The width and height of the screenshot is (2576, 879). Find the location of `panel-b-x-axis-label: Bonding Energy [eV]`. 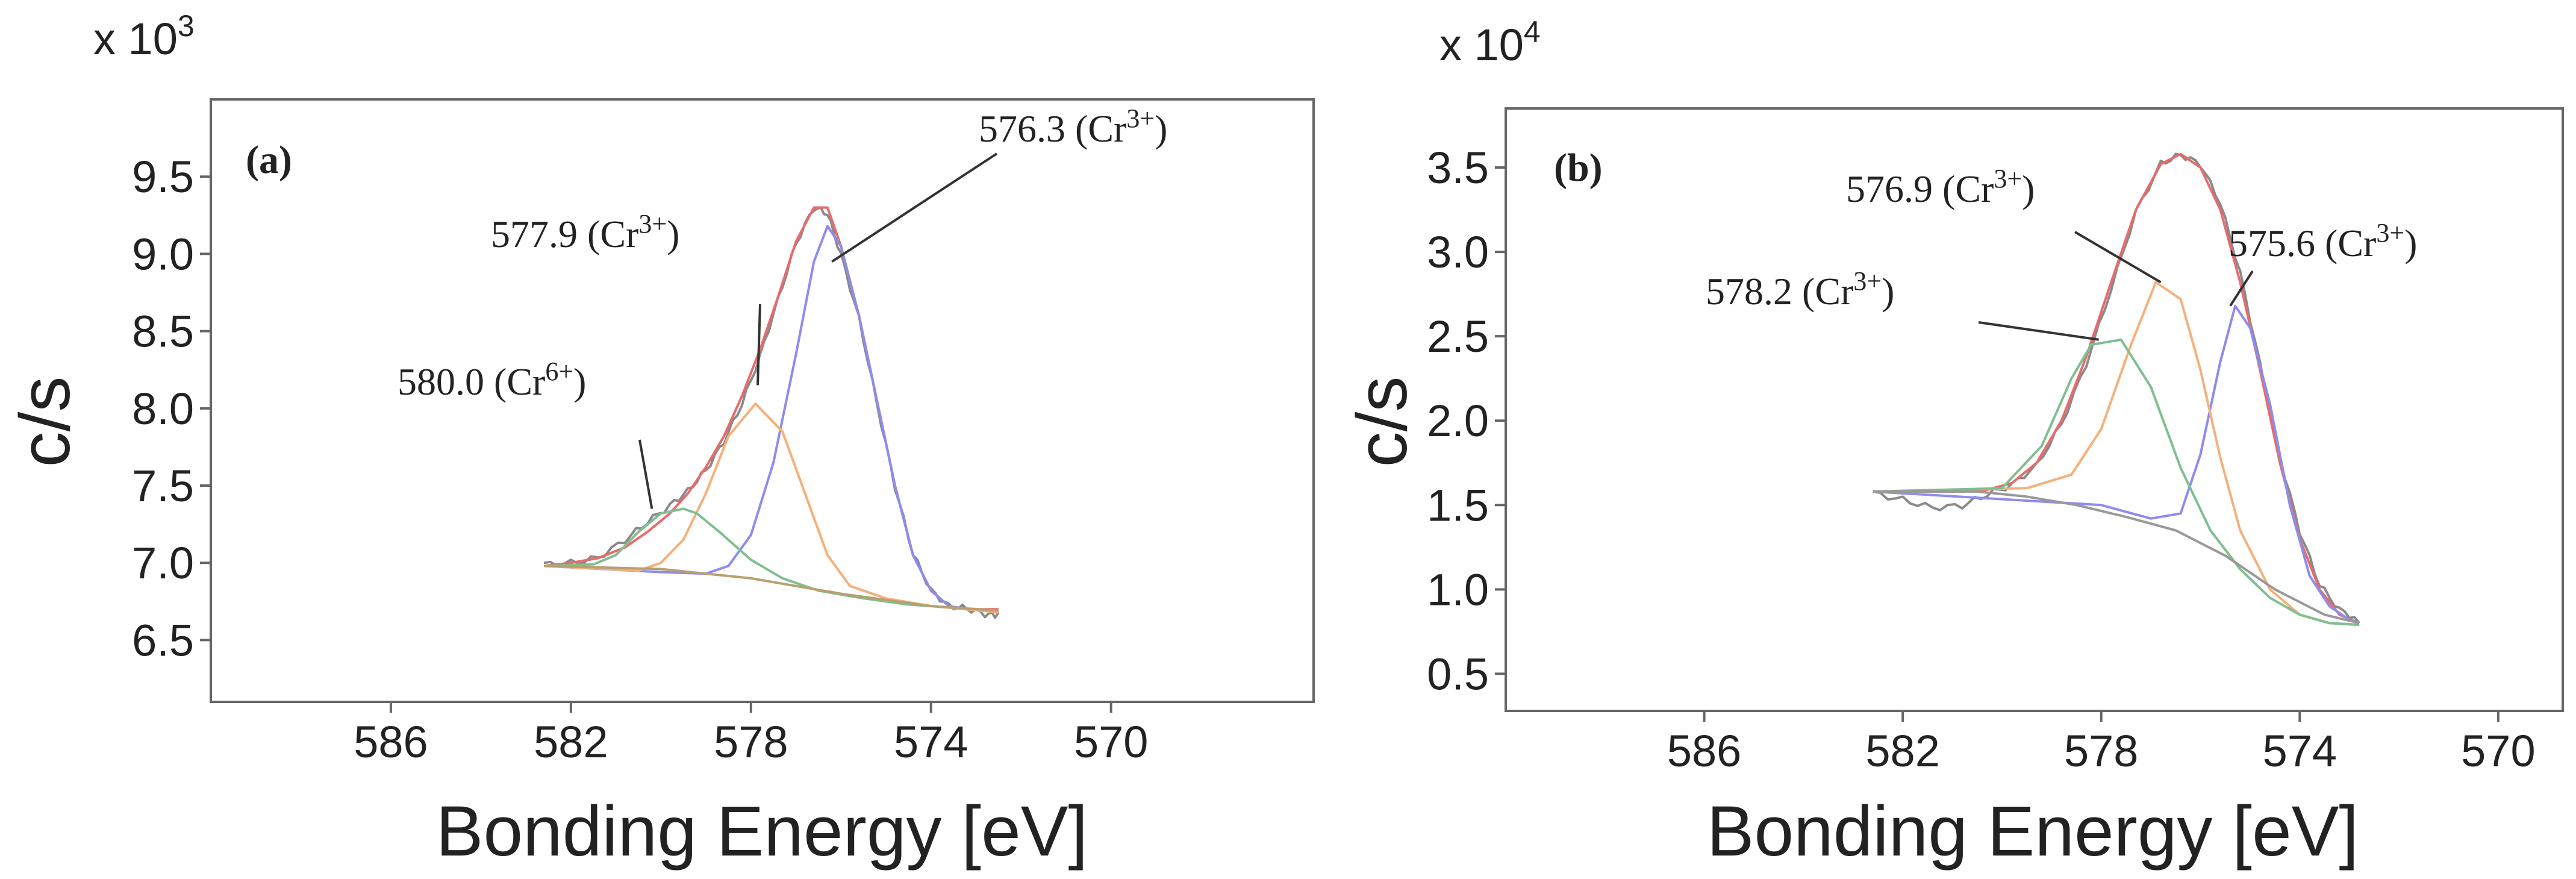

panel-b-x-axis-label: Bonding Energy [eV] is located at coordinates (2033, 831).